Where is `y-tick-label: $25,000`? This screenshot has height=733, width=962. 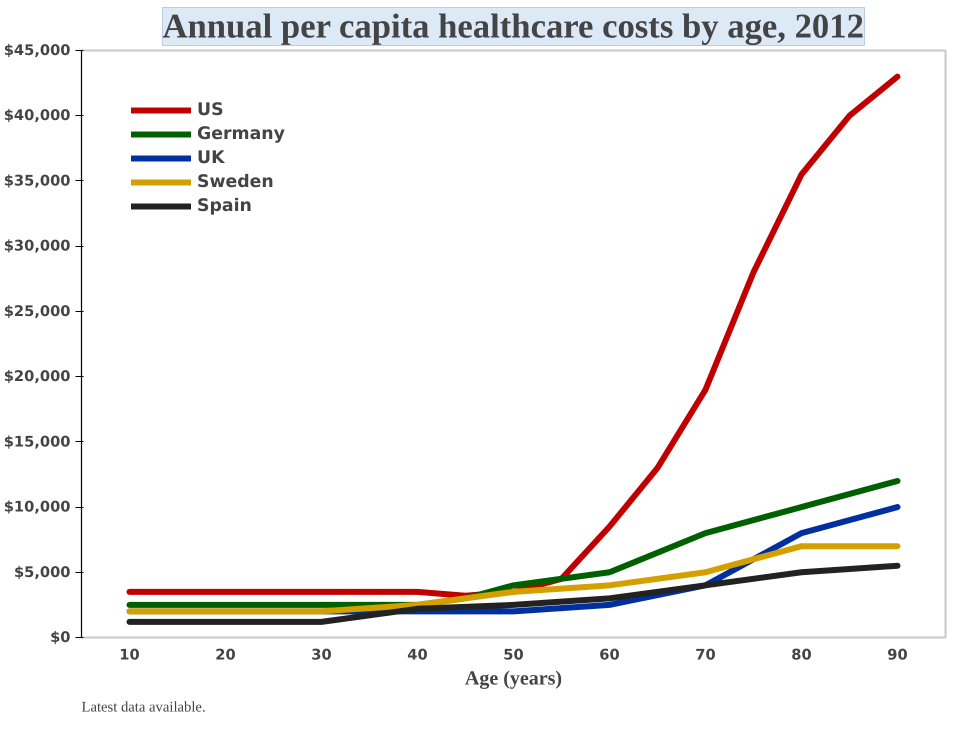
y-tick-label: $25,000 is located at coordinates (37, 311).